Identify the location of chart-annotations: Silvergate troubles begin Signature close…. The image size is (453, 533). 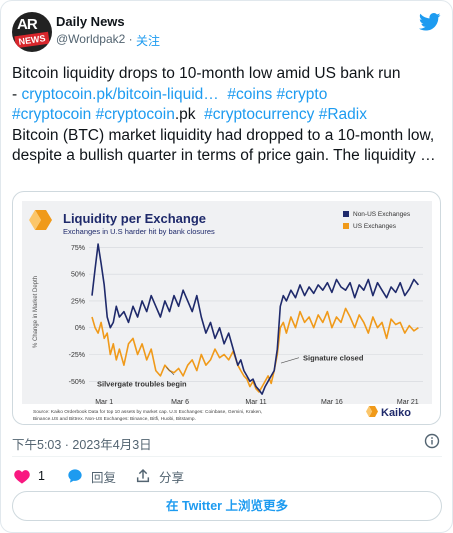
(230, 371).